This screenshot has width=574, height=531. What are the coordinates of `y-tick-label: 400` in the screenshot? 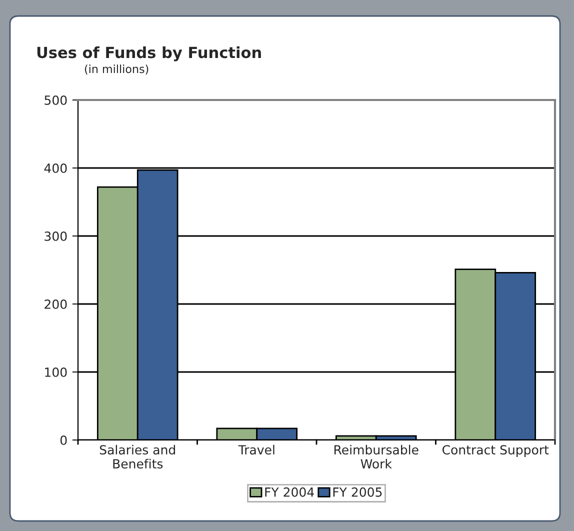 It's located at (55, 168).